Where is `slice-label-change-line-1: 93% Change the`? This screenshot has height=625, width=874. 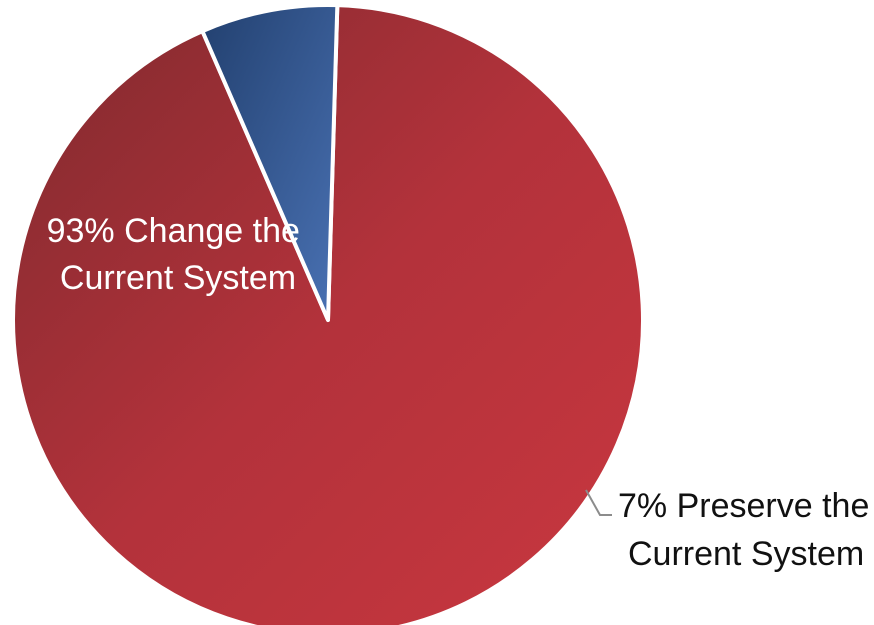
slice-label-change-line-1: 93% Change the is located at coordinates (173, 231).